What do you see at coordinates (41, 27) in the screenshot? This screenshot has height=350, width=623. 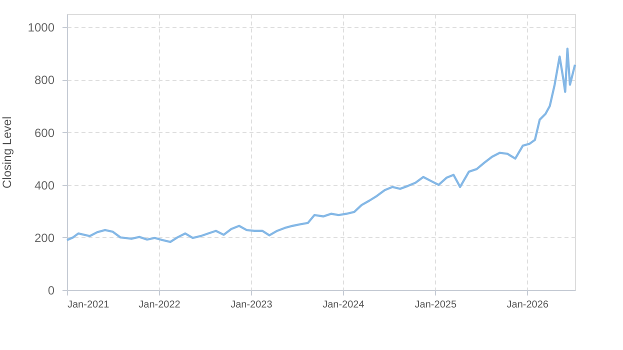 I see `y-tick-label: 1000` at bounding box center [41, 27].